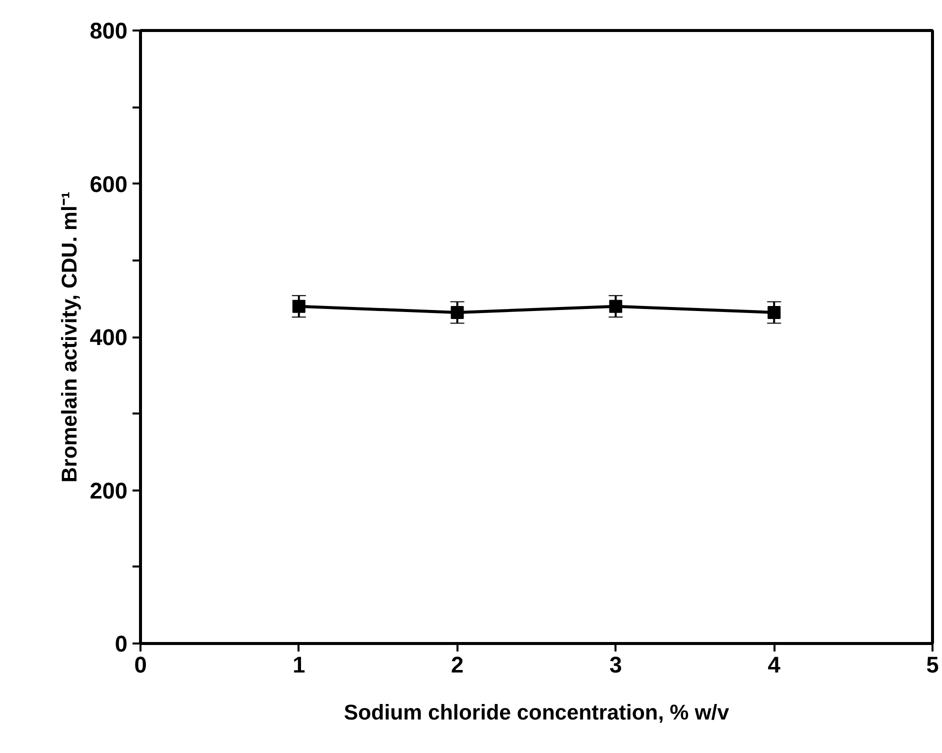  I want to click on x-tick-label: 1, so click(299, 665).